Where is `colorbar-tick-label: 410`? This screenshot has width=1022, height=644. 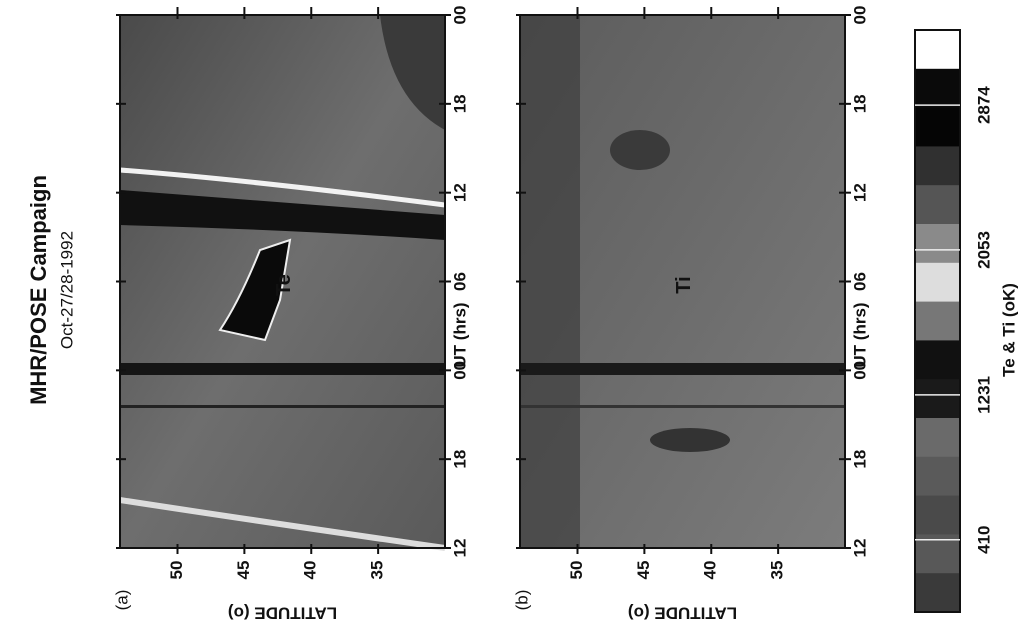
colorbar-tick-label: 410 is located at coordinates (983, 540).